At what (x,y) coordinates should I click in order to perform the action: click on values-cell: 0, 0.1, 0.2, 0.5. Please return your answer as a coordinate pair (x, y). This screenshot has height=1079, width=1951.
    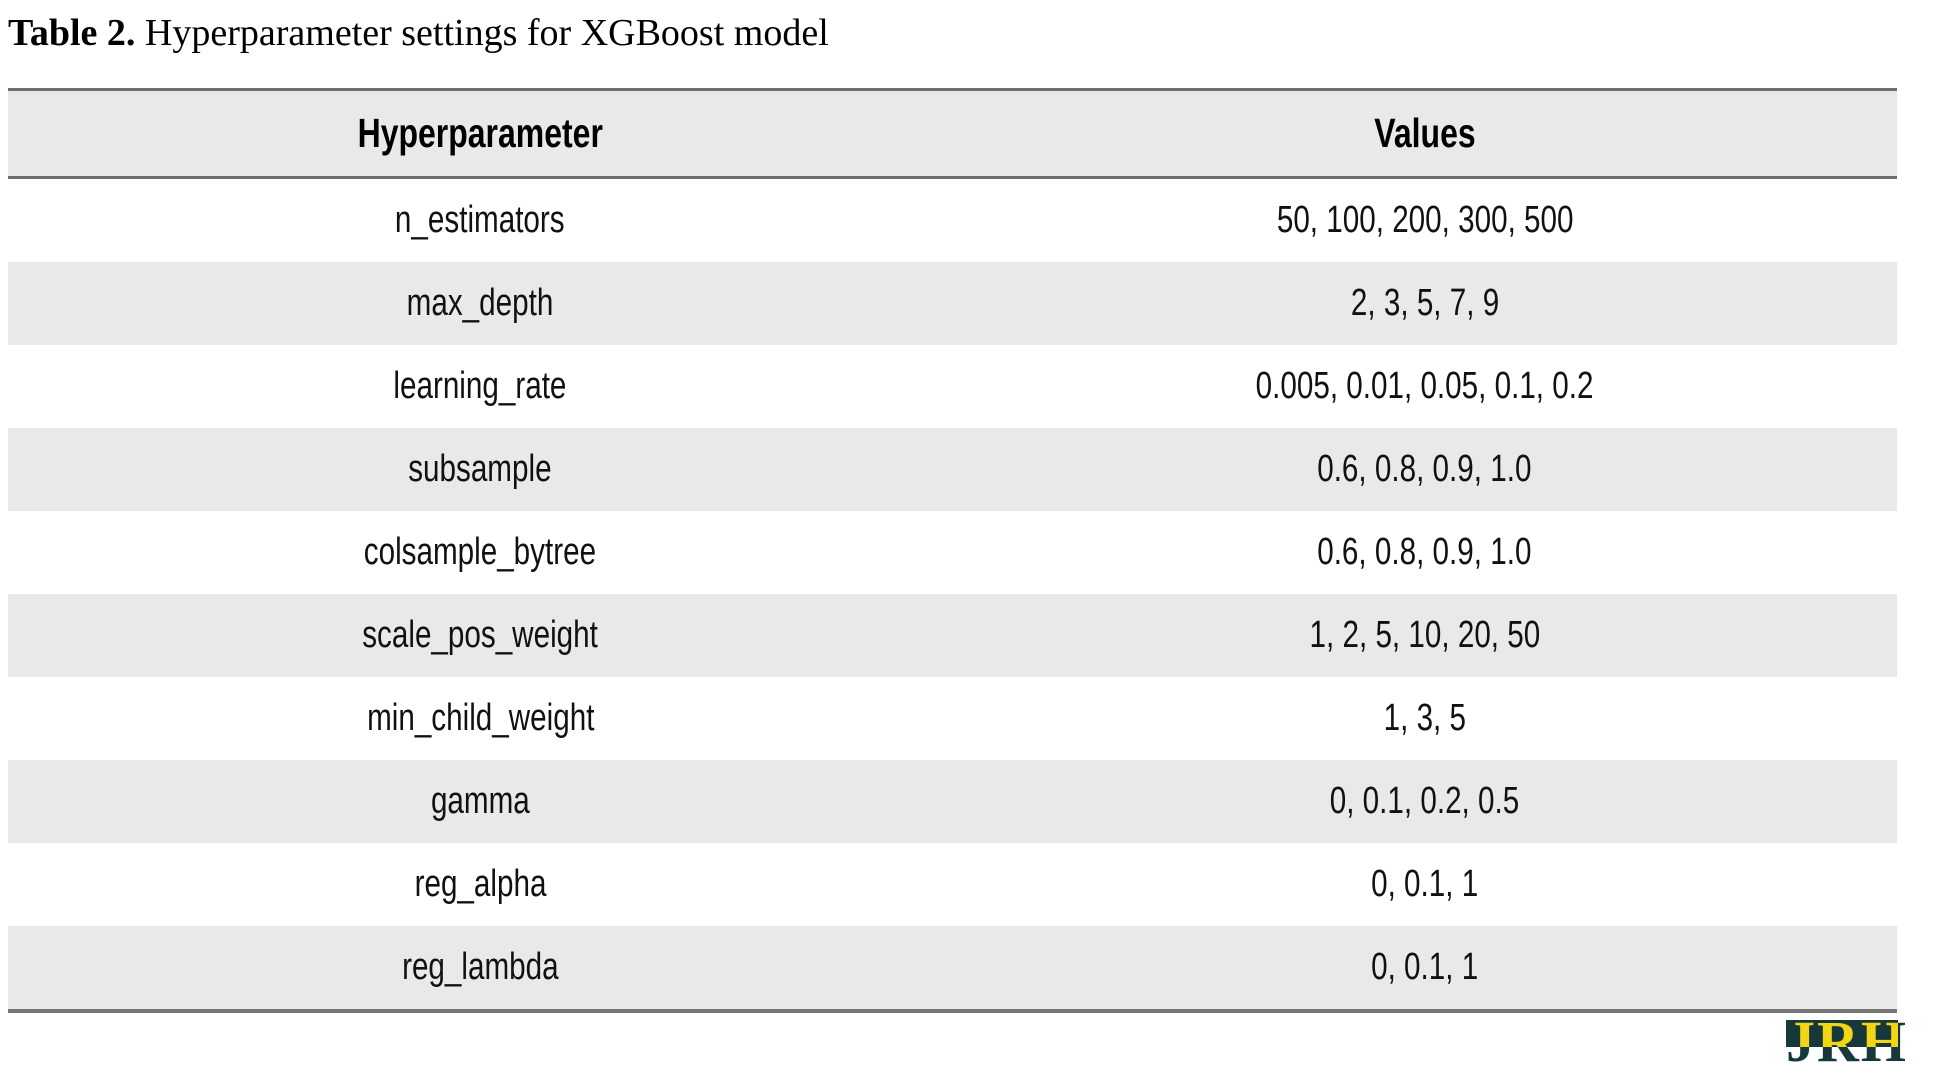
    Looking at the image, I should click on (1424, 801).